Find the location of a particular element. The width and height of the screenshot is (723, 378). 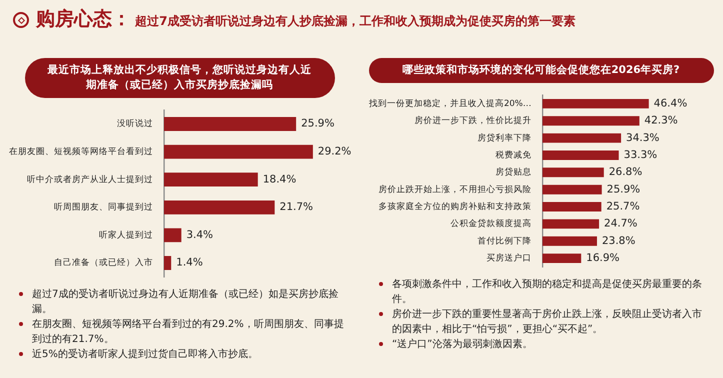

y-tick-label: 听中介或者房产从业人士提到过 is located at coordinates (90, 179).